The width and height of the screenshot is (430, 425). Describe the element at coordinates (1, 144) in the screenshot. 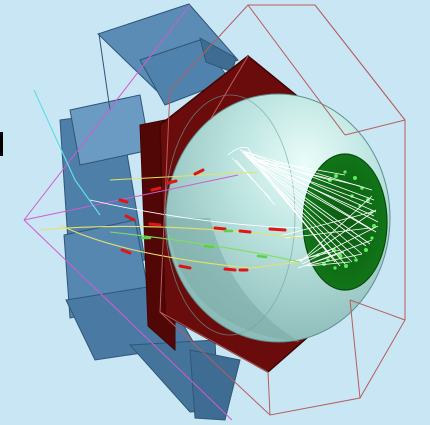

I see `axis-tick` at that location.